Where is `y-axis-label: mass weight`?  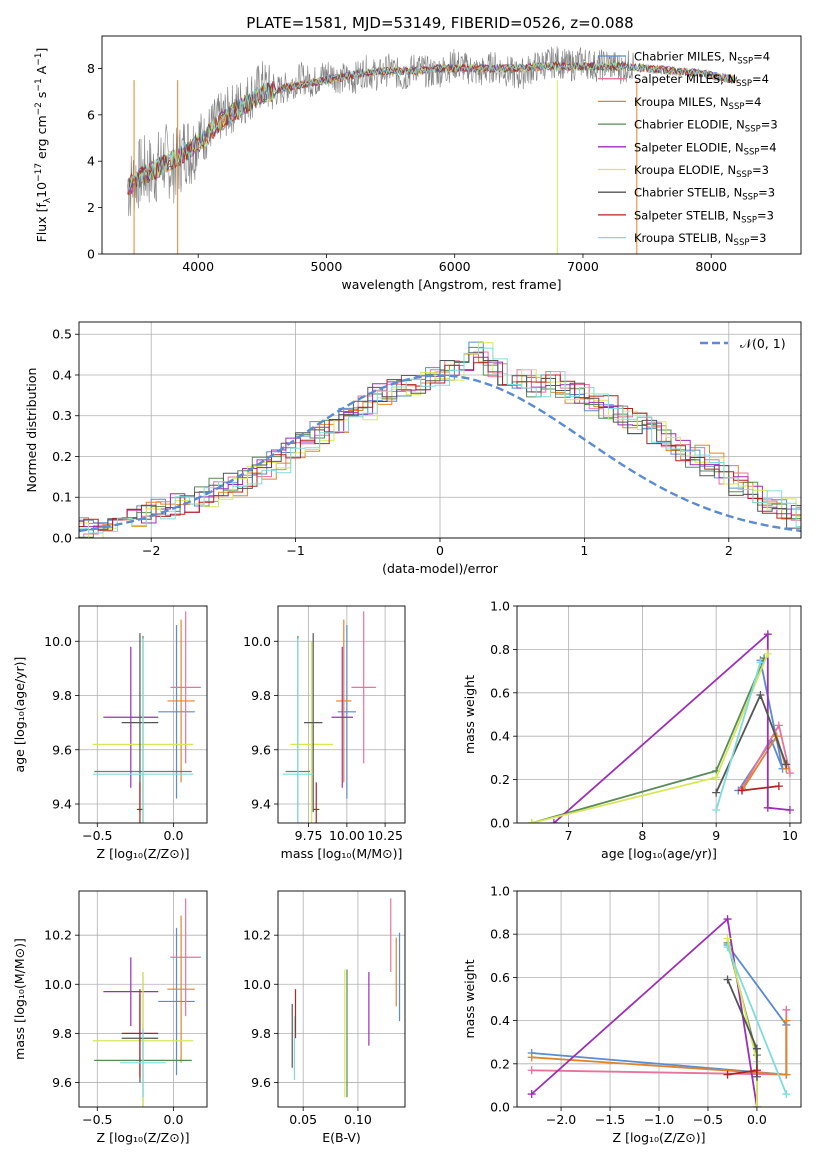
y-axis-label: mass weight is located at coordinates (469, 714).